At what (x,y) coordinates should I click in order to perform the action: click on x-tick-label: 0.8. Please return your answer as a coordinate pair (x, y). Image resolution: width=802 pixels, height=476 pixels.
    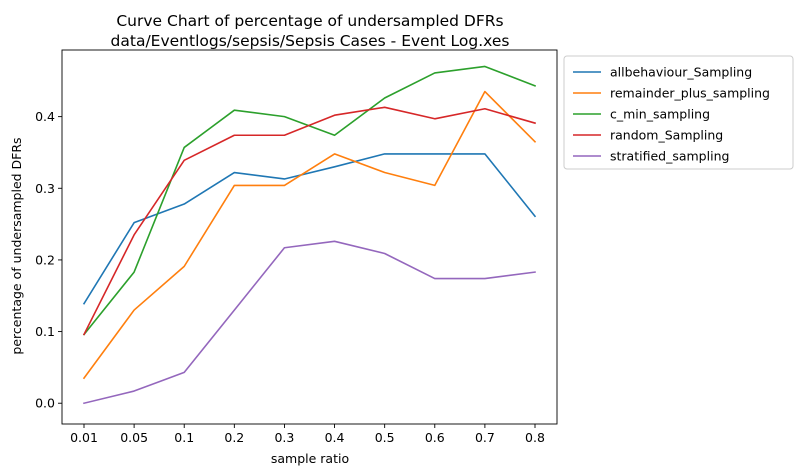
    Looking at the image, I should click on (535, 437).